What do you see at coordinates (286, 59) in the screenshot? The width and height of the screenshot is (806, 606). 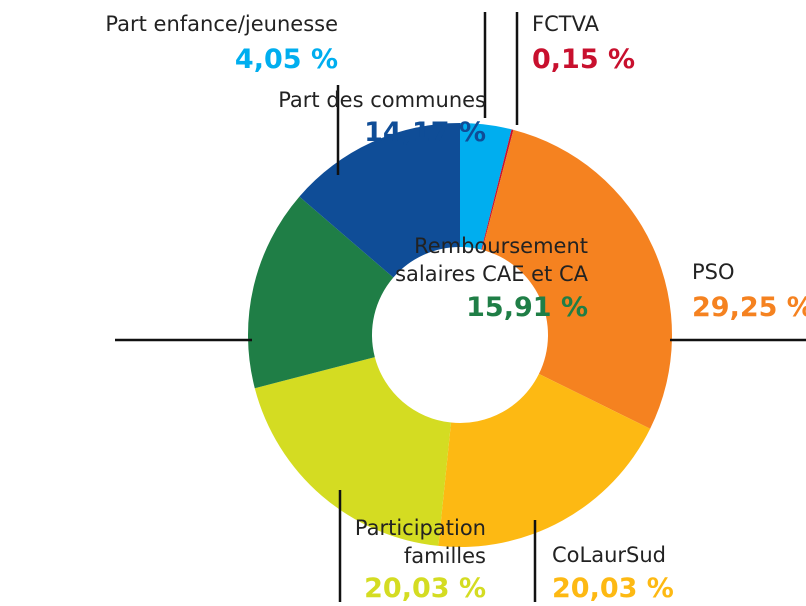 I see `value-label: 4,05 %` at bounding box center [286, 59].